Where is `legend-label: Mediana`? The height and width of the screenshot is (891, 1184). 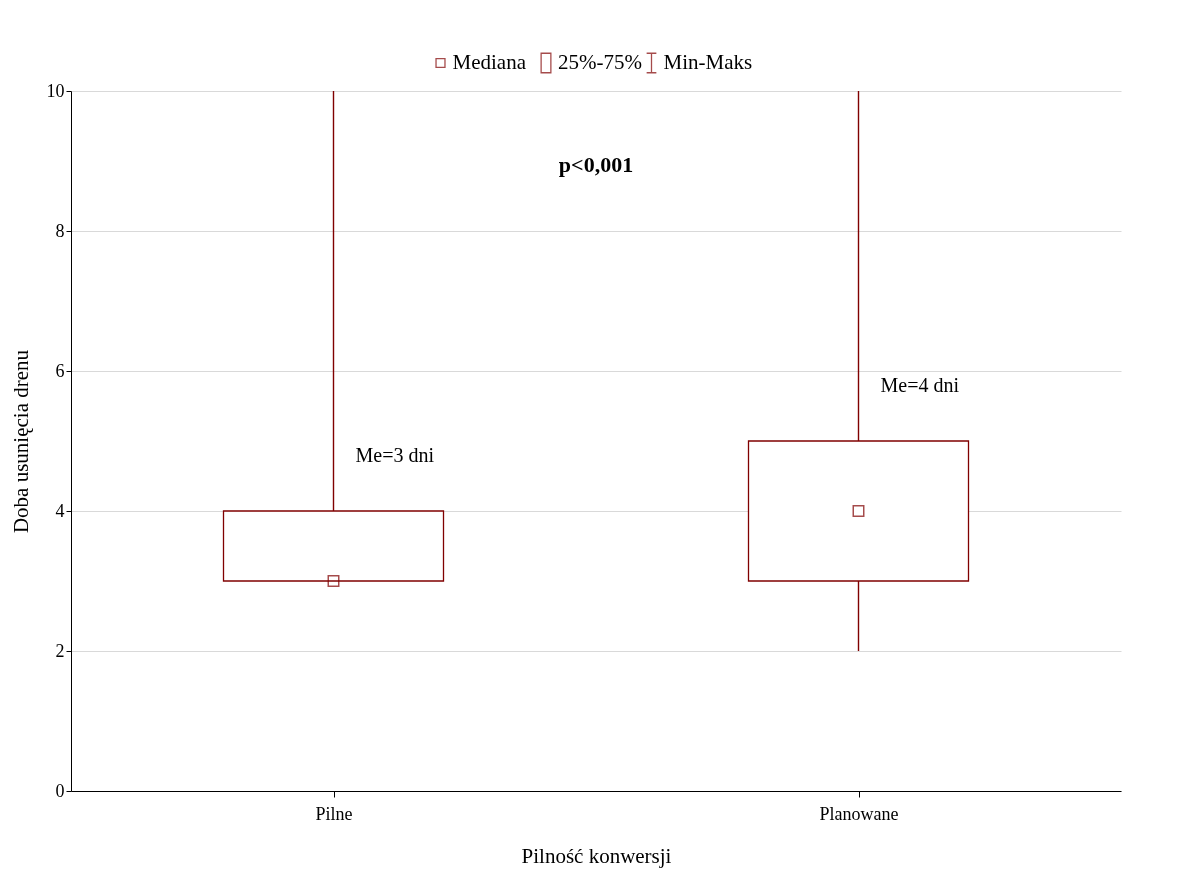
legend-label: Mediana is located at coordinates (489, 62).